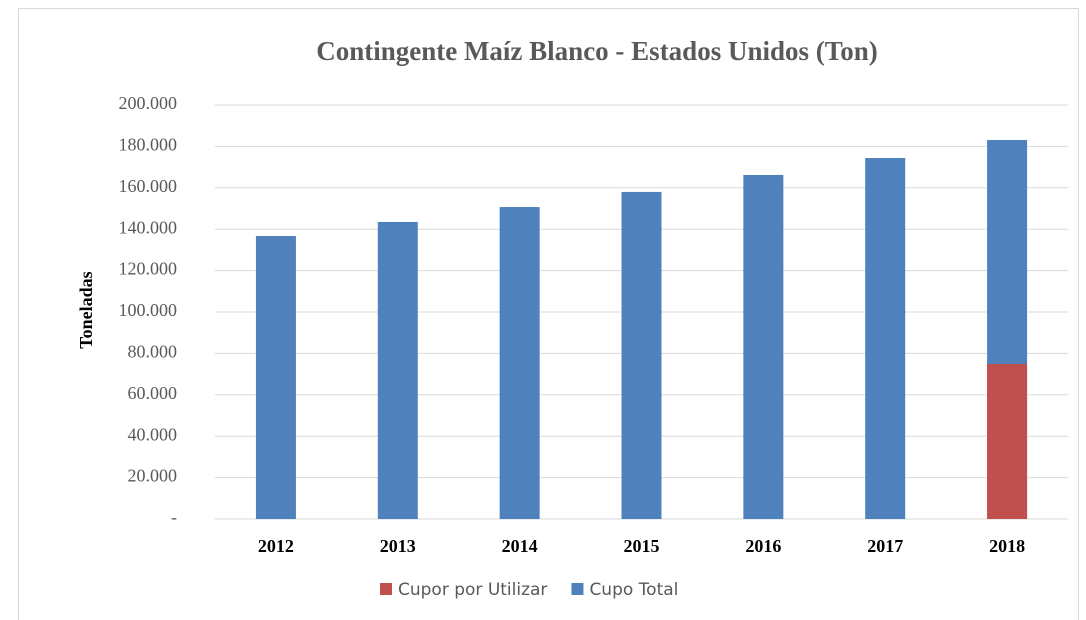  What do you see at coordinates (174, 517) in the screenshot?
I see `y-tick-label: -` at bounding box center [174, 517].